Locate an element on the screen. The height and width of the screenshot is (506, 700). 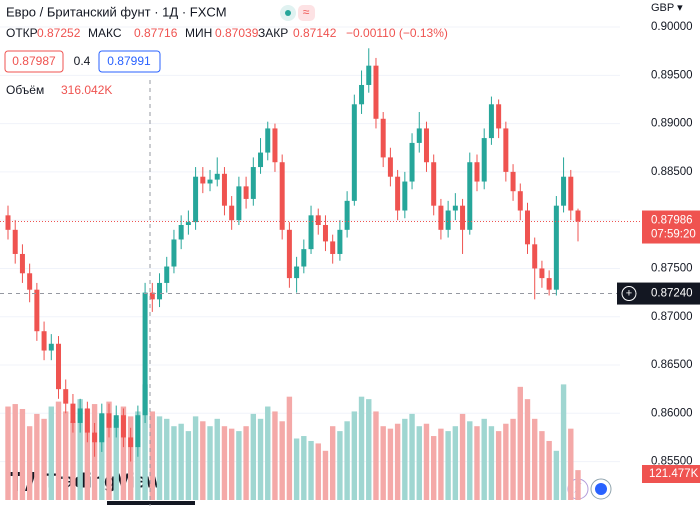
y-tick-label: 0.86500 is located at coordinates (672, 365).